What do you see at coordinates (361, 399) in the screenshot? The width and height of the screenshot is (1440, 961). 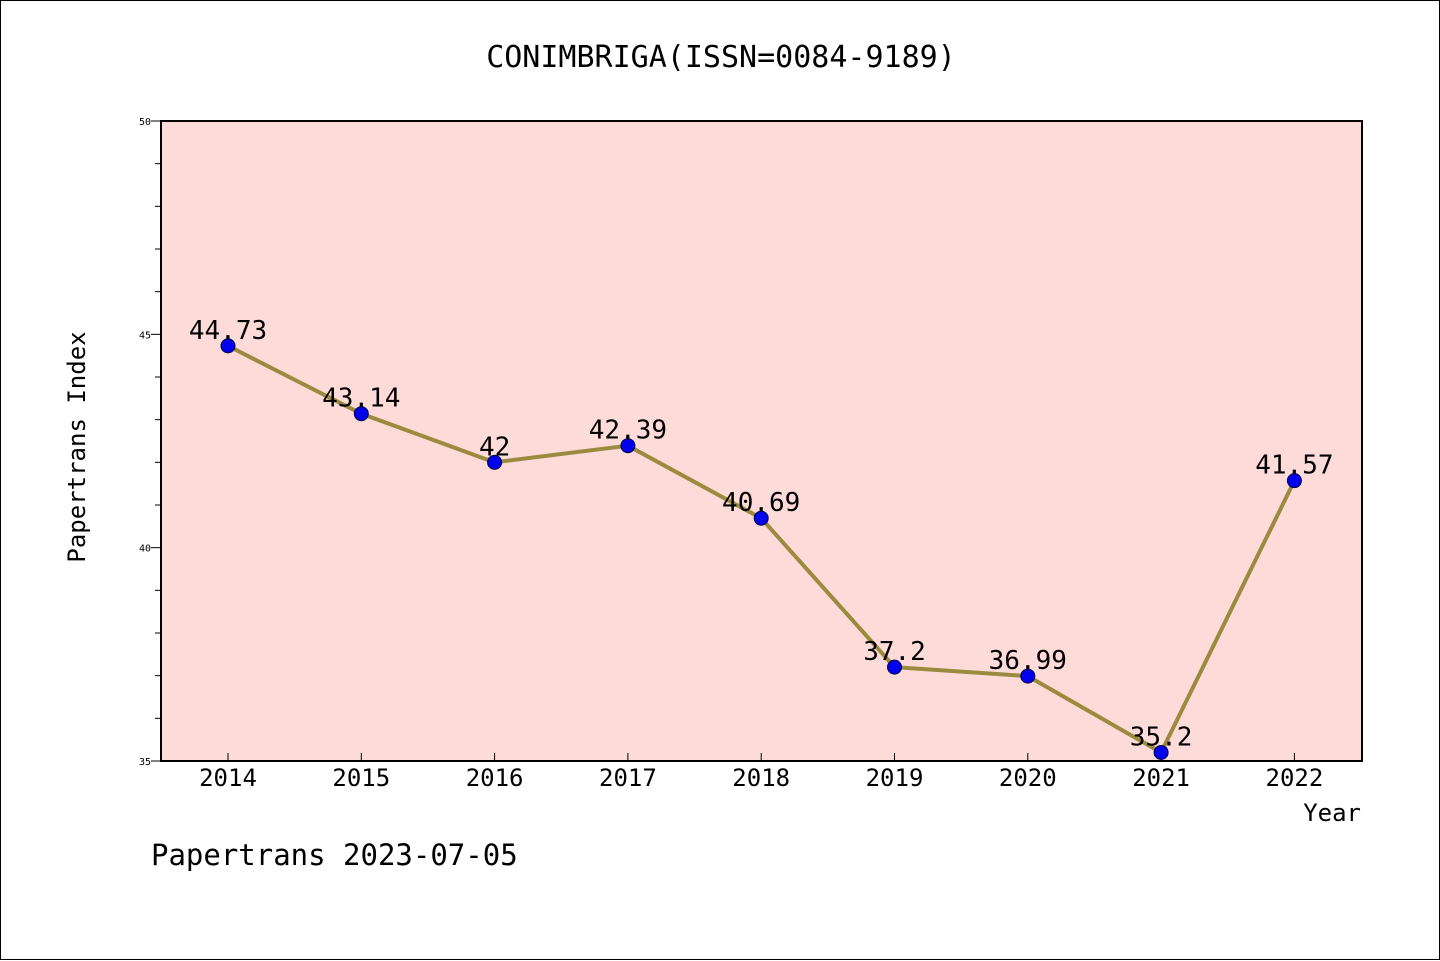 I see `data-label: 43.14` at bounding box center [361, 399].